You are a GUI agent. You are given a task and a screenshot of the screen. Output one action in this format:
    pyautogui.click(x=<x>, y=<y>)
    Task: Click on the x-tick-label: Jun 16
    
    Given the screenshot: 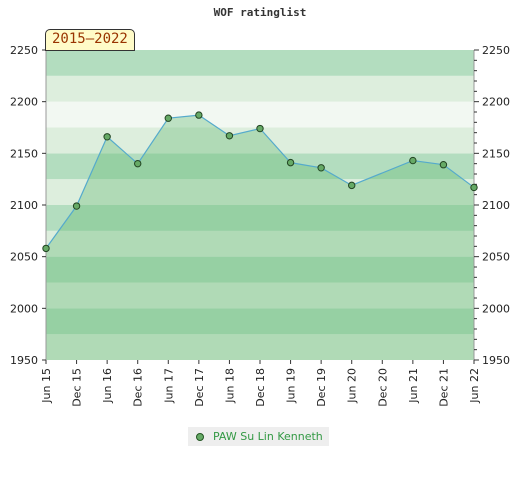 What is the action you would take?
    pyautogui.click(x=107, y=386)
    